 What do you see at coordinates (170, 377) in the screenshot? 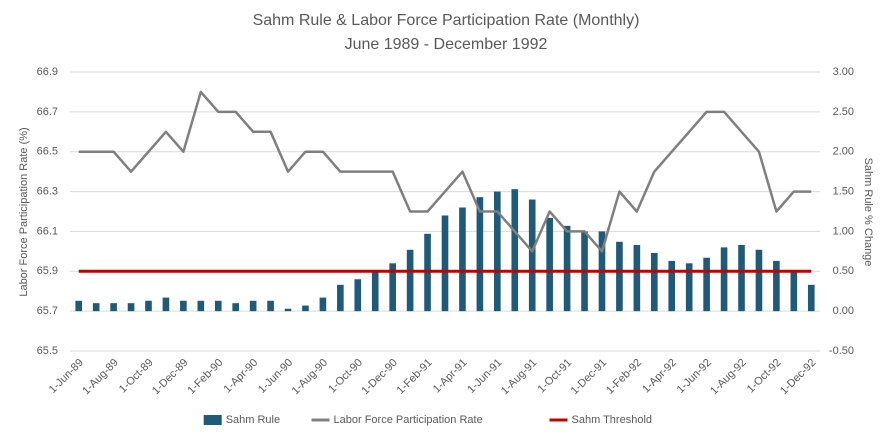
I see `x-tick-label: 1-Dec-89` at bounding box center [170, 377].